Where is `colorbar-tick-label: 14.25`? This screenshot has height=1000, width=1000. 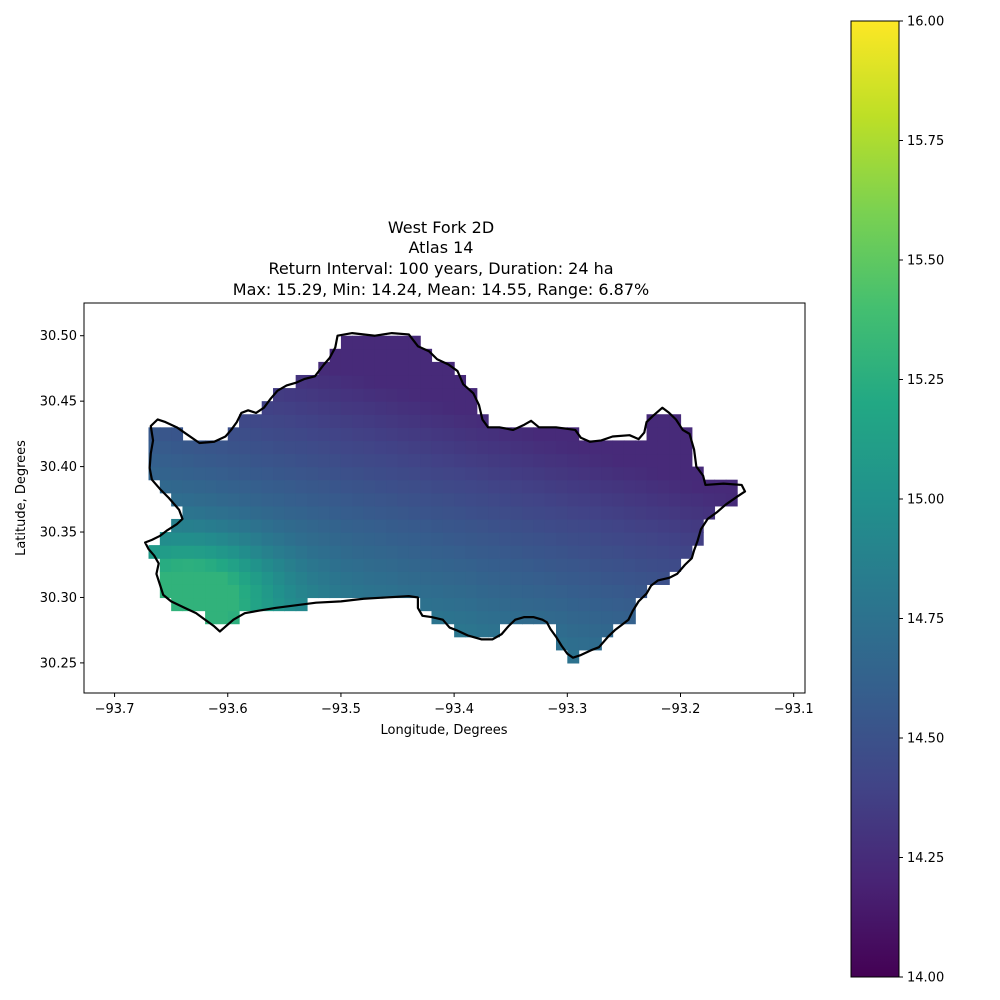
colorbar-tick-label: 14.25 is located at coordinates (925, 858).